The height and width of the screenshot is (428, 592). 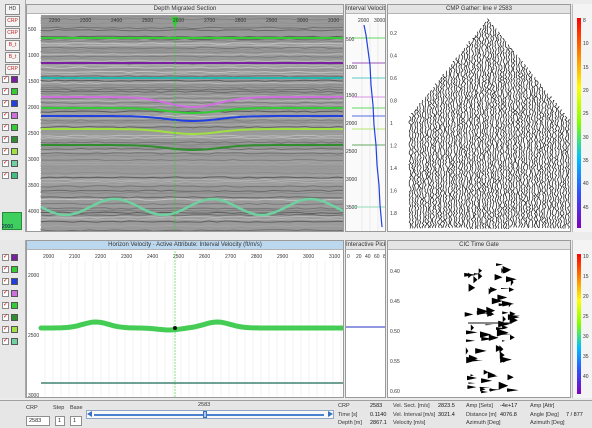 What do you see at coordinates (89, 414) in the screenshot?
I see `slider-left-arrow` at bounding box center [89, 414].